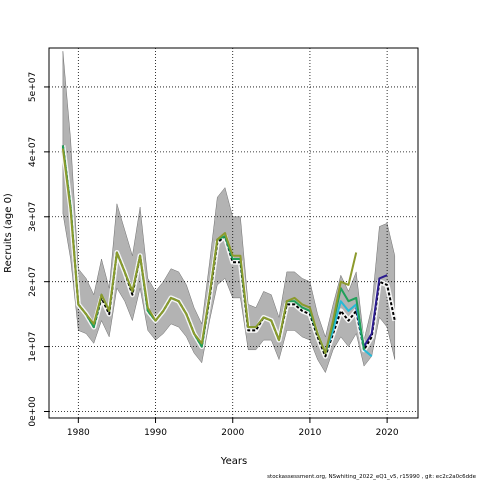 The height and width of the screenshot is (480, 480). Describe the element at coordinates (33, 346) in the screenshot. I see `y-tick-label: 1e+07` at that location.